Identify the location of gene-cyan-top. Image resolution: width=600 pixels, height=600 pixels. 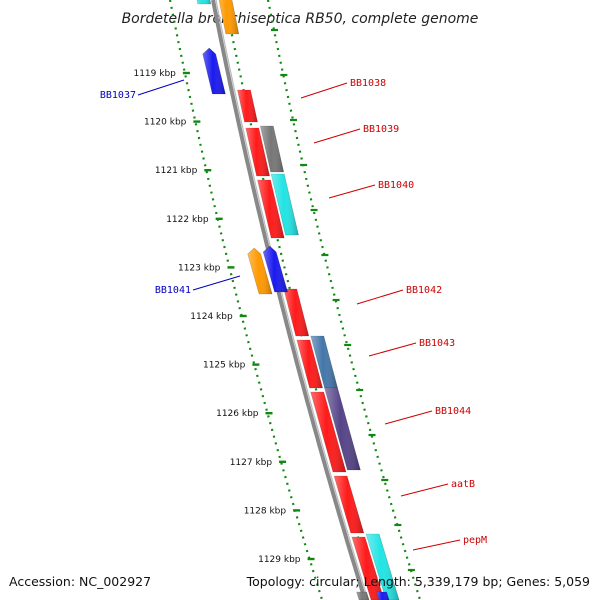
(204, 2).